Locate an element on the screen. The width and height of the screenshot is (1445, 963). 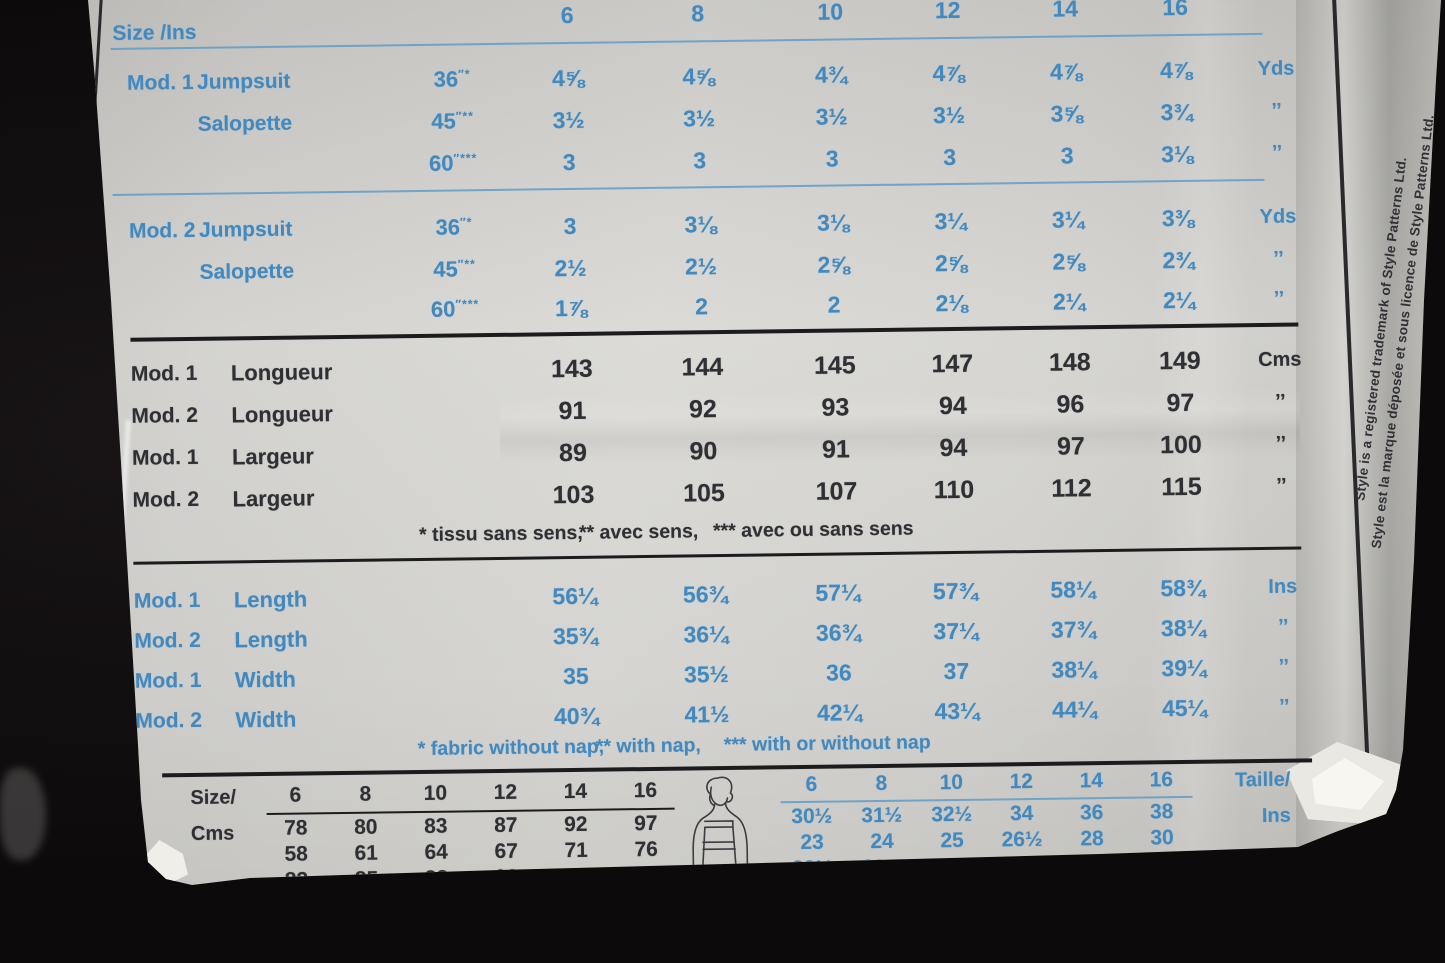
in-value: 56¼ is located at coordinates (575, 595).